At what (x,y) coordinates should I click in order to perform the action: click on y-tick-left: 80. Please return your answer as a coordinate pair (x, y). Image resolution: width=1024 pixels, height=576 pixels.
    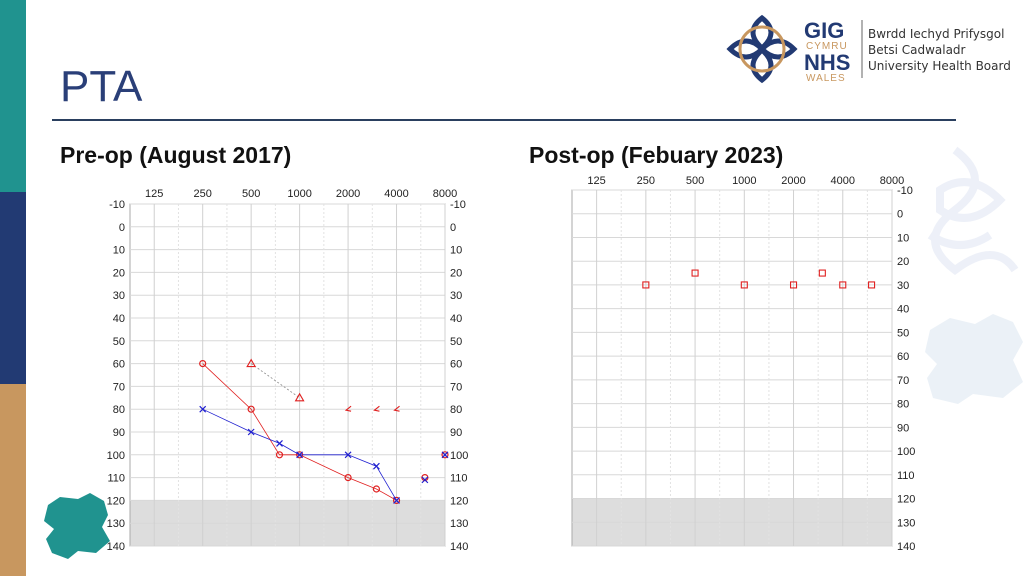
    Looking at the image, I should click on (119, 410).